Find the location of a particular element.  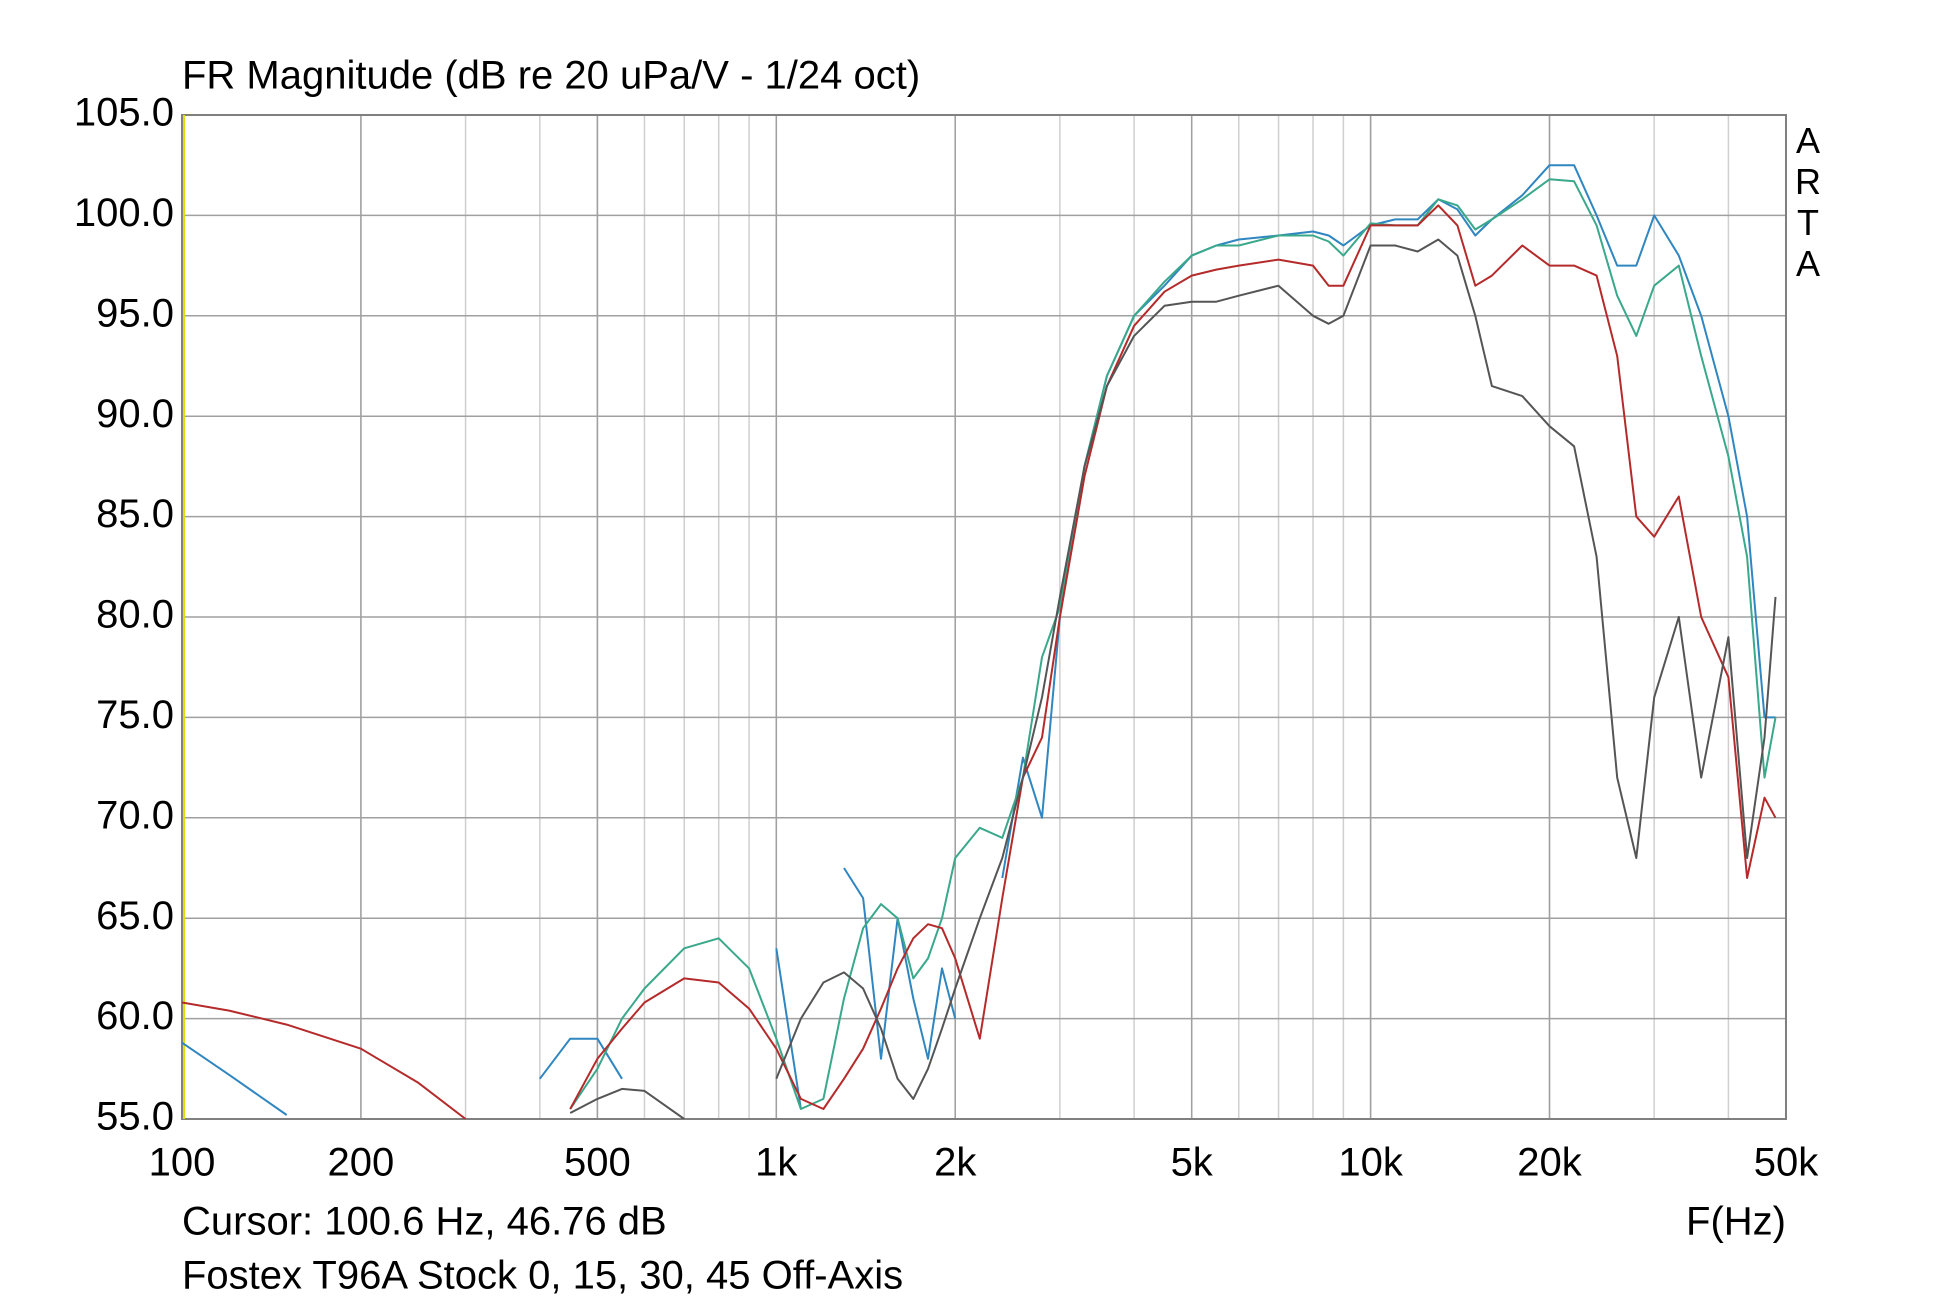

y-tick-label: 55.0 is located at coordinates (135, 1117).